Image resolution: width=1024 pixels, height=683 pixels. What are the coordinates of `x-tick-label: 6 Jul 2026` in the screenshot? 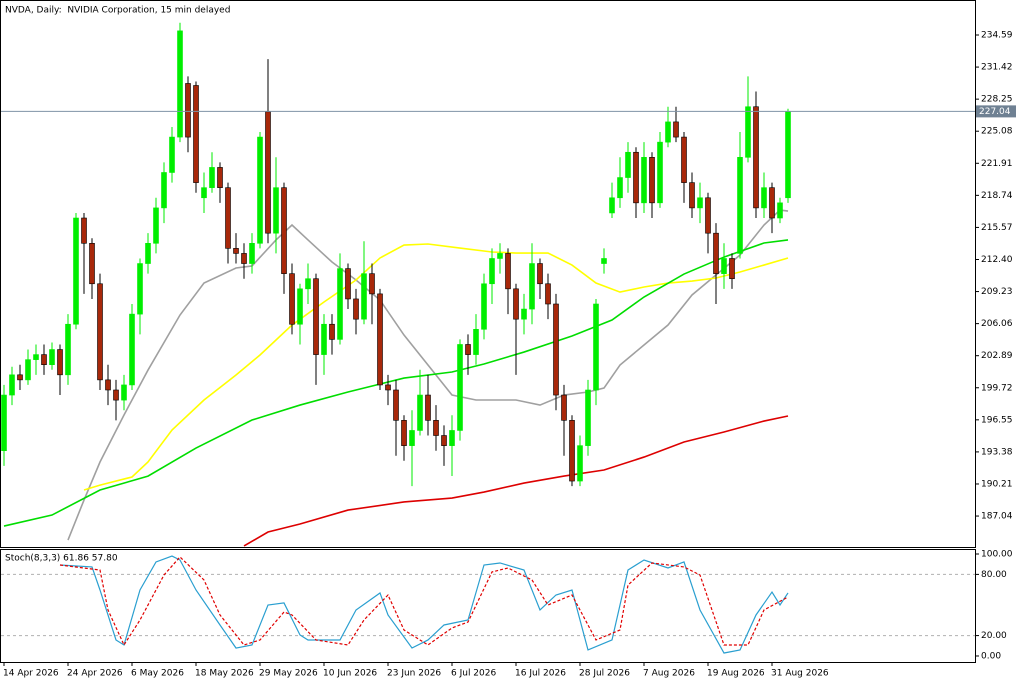 It's located at (473, 674).